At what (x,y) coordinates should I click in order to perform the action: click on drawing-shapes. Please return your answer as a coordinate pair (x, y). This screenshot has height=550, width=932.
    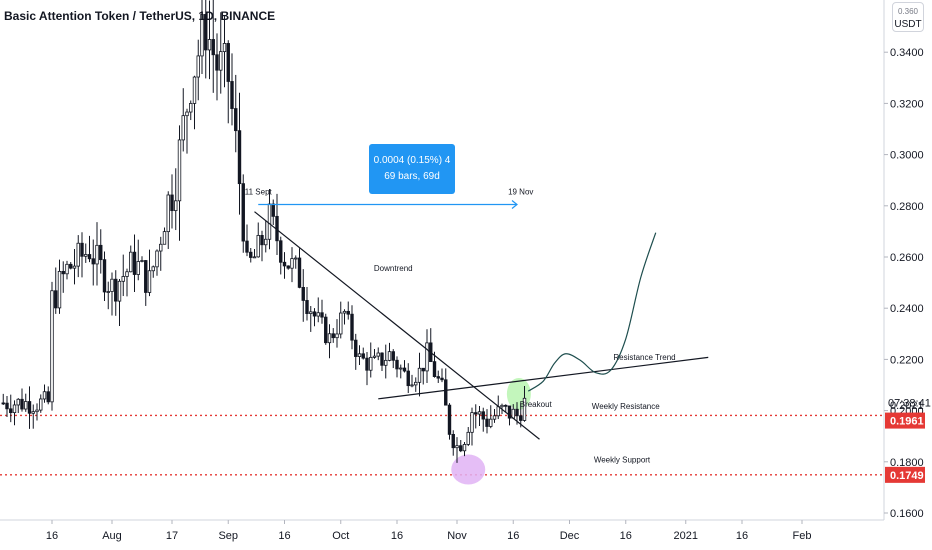
    Looking at the image, I should click on (491, 431).